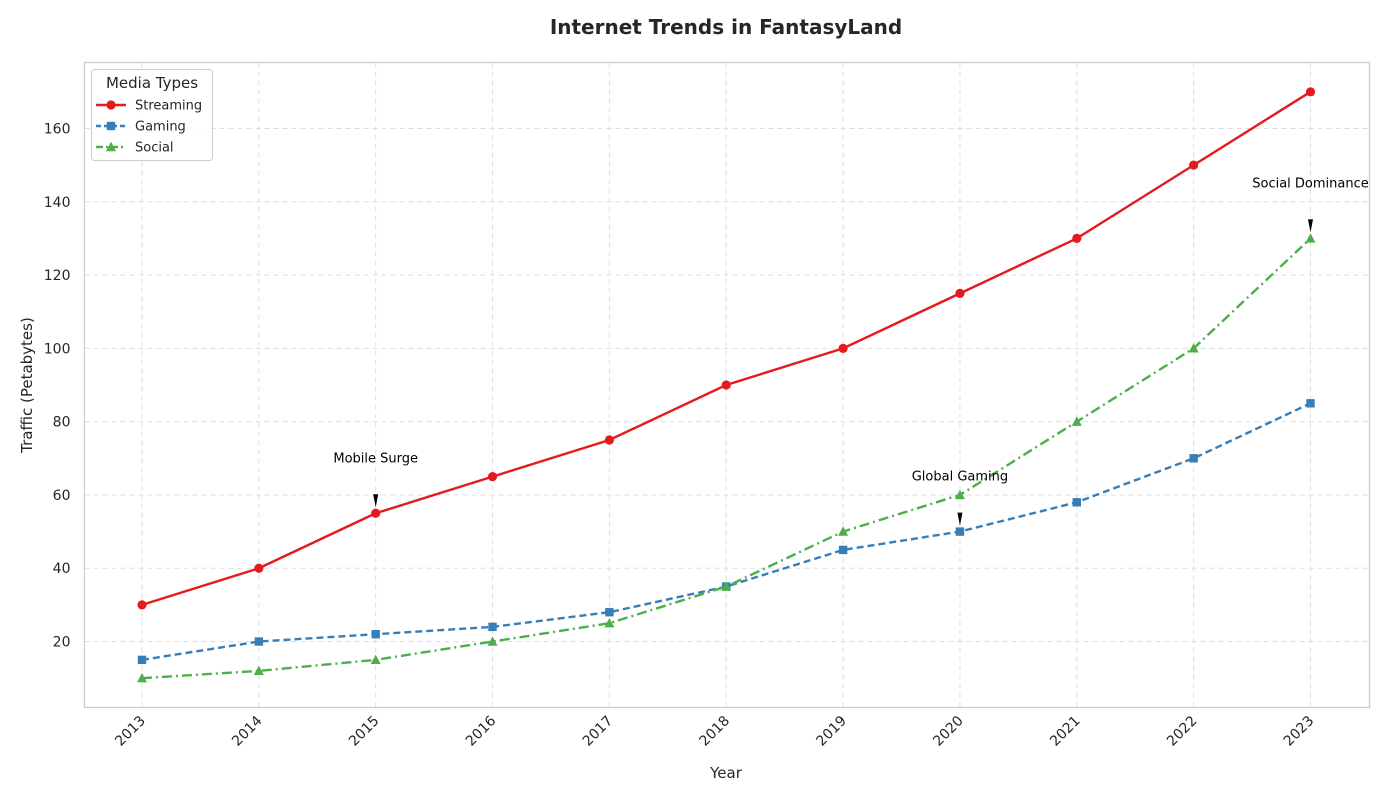 This screenshot has width=1400, height=800. I want to click on legend-items: Streaming Gaming Social, so click(149, 127).